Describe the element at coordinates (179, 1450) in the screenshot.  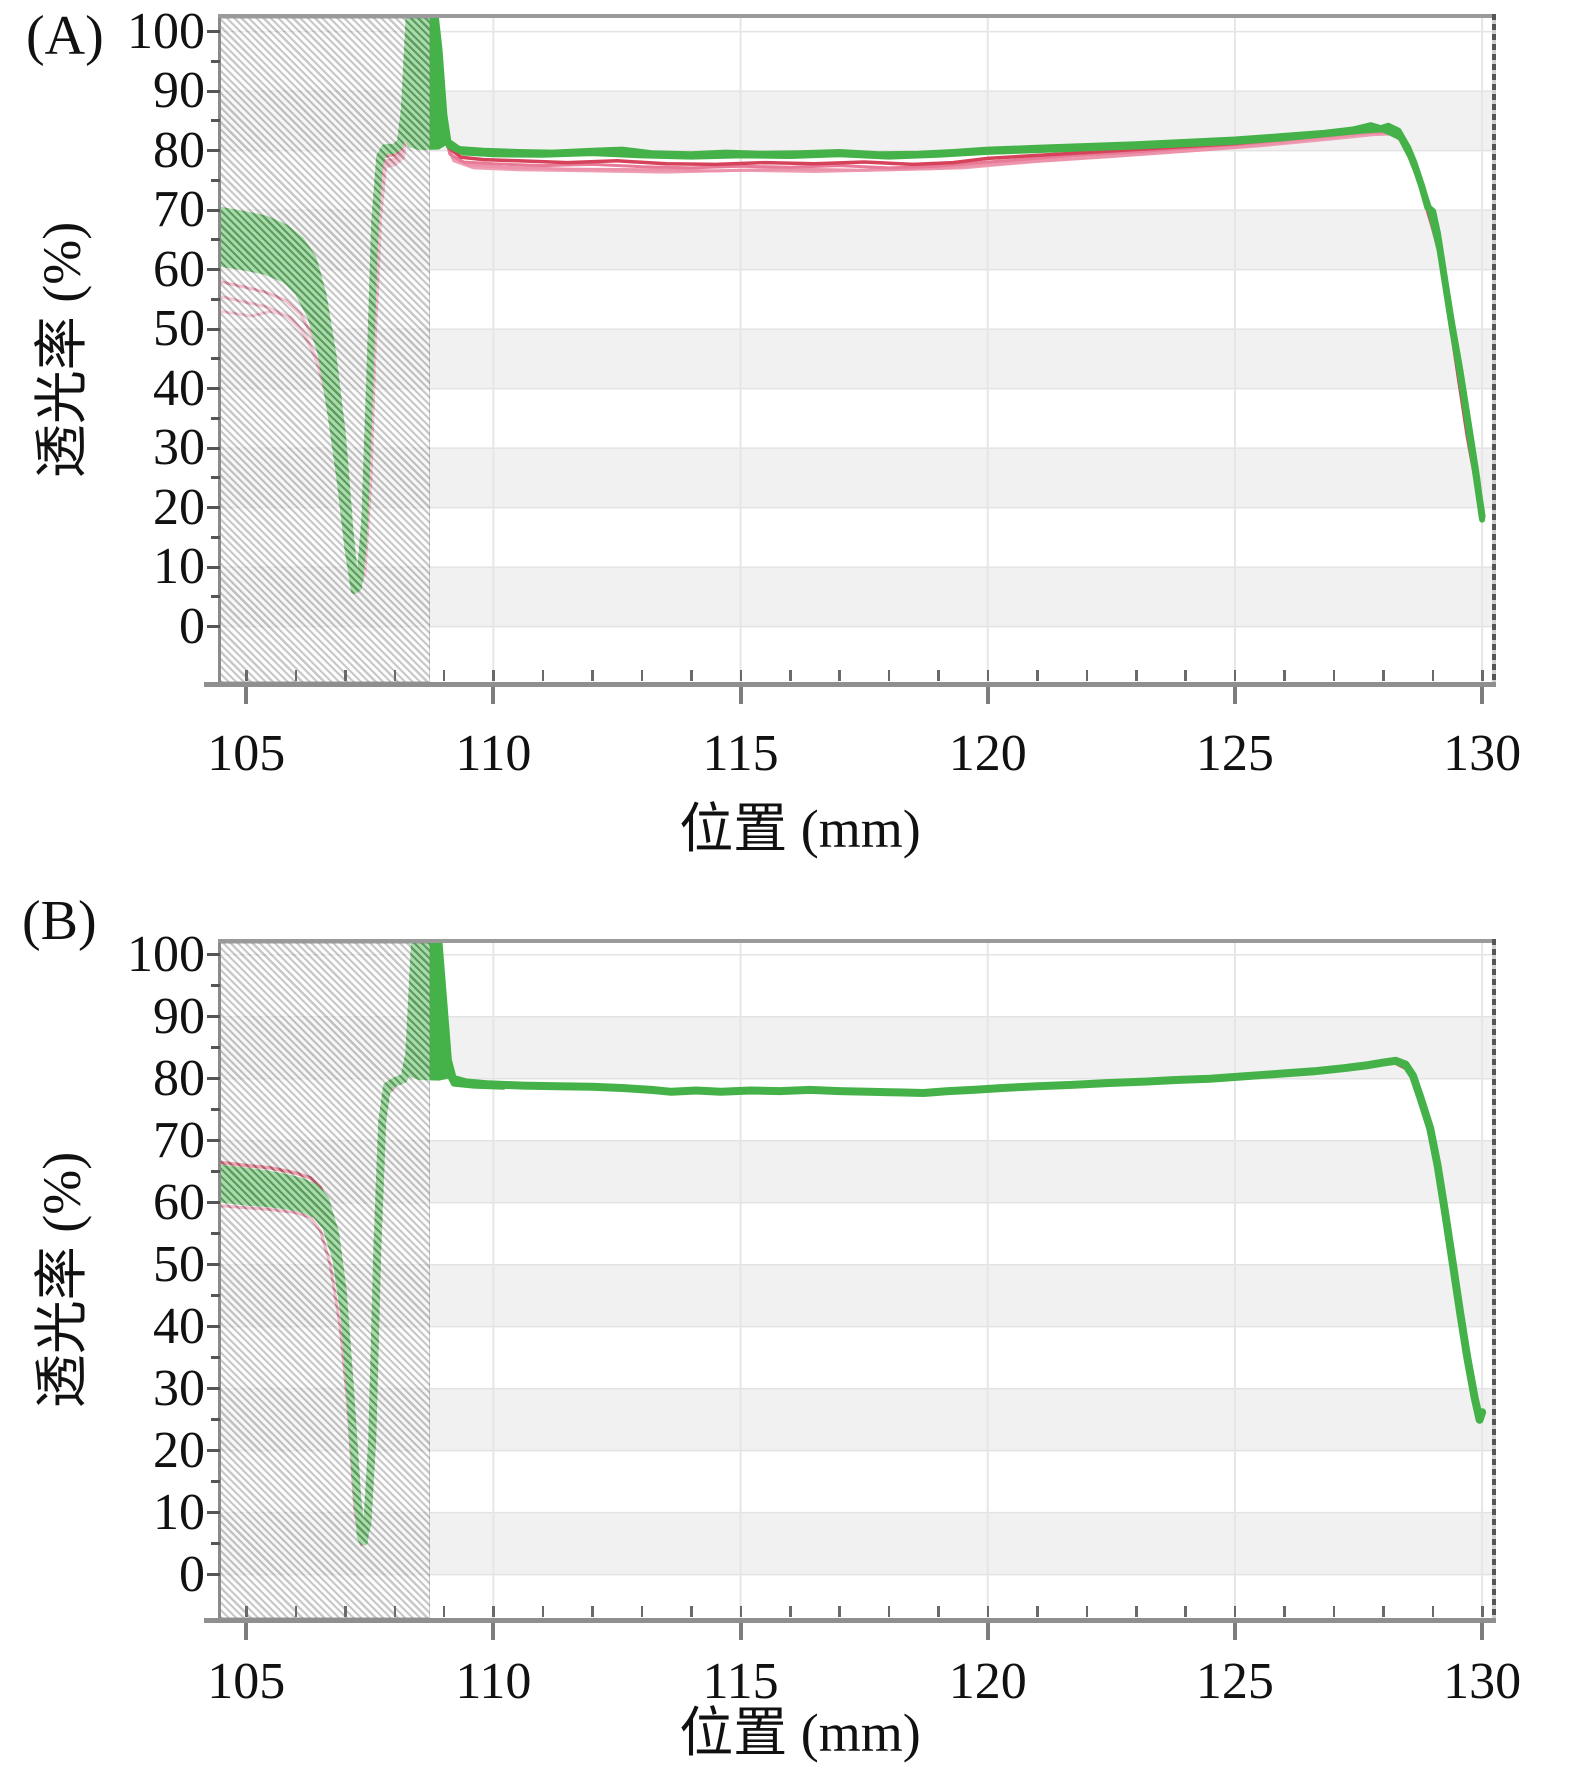
I see `y-tick-label: 20` at that location.